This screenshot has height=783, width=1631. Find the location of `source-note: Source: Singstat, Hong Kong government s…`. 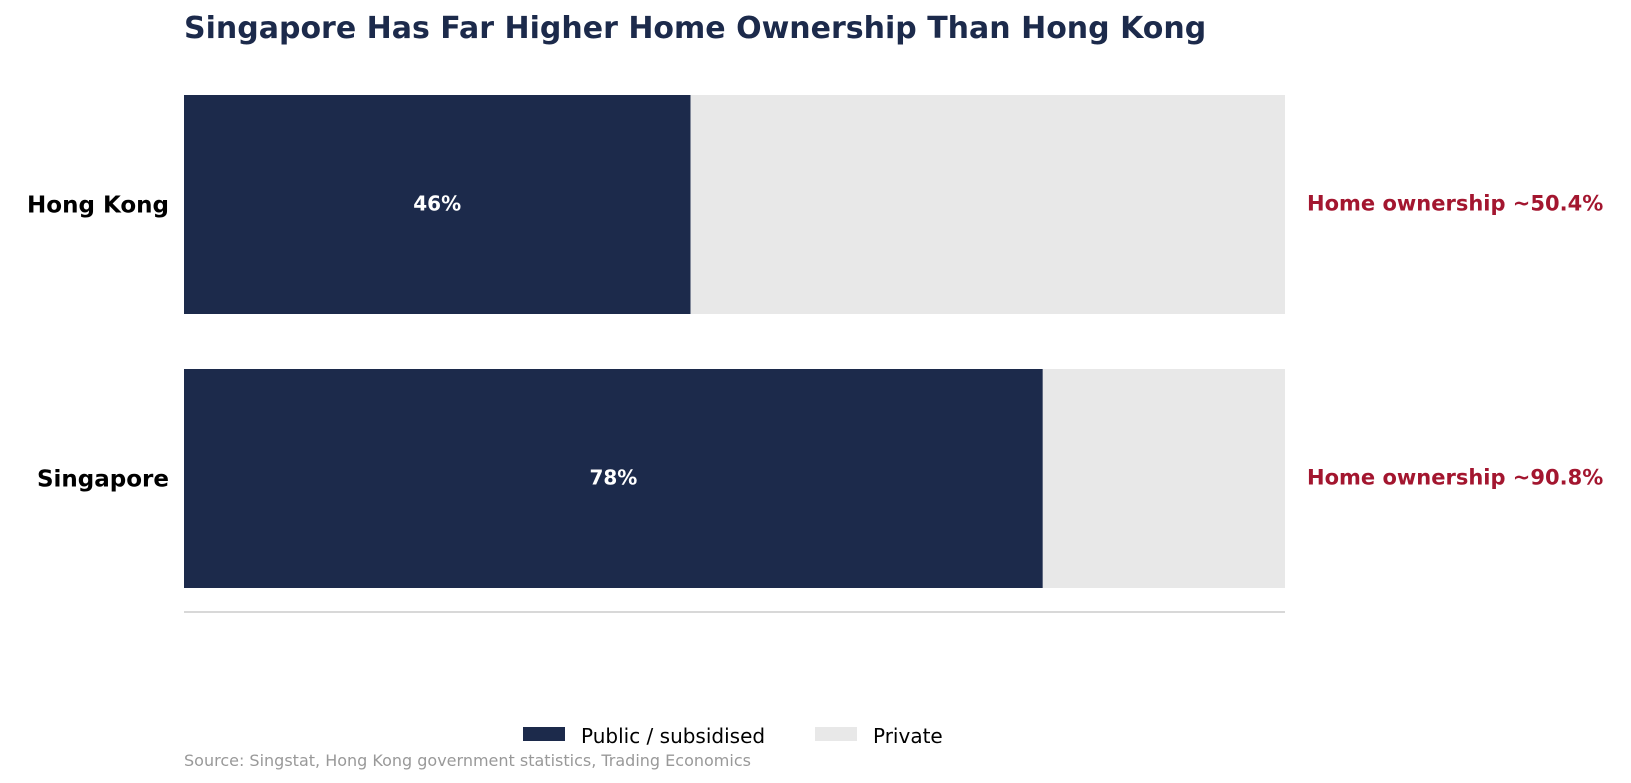

source-note: Source: Singstat, Hong Kong government s… is located at coordinates (467, 760).